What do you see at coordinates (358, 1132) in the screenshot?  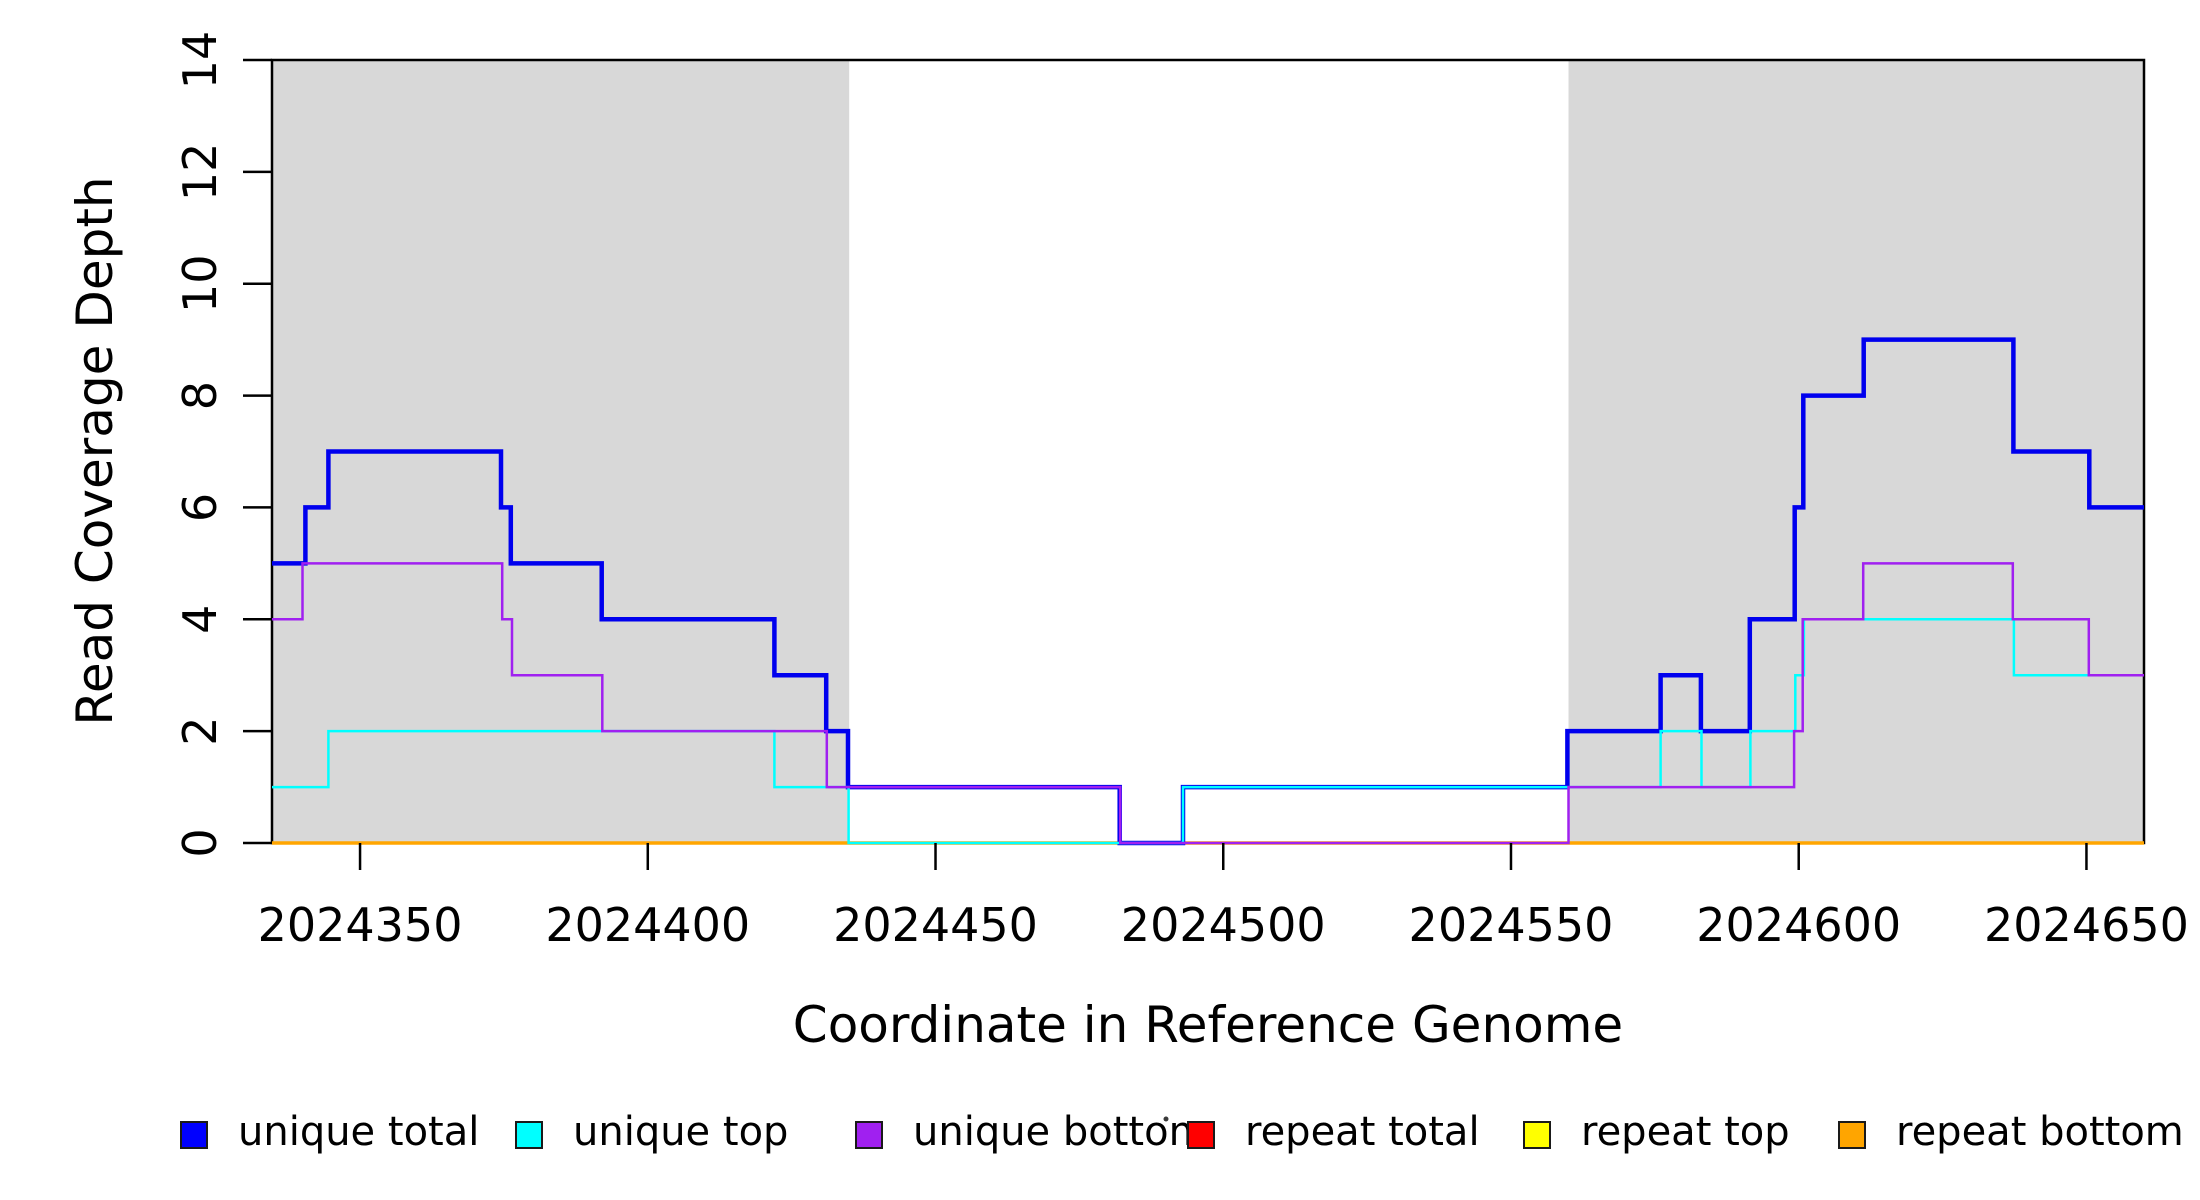 I see `legend-label-unique-total: unique total` at bounding box center [358, 1132].